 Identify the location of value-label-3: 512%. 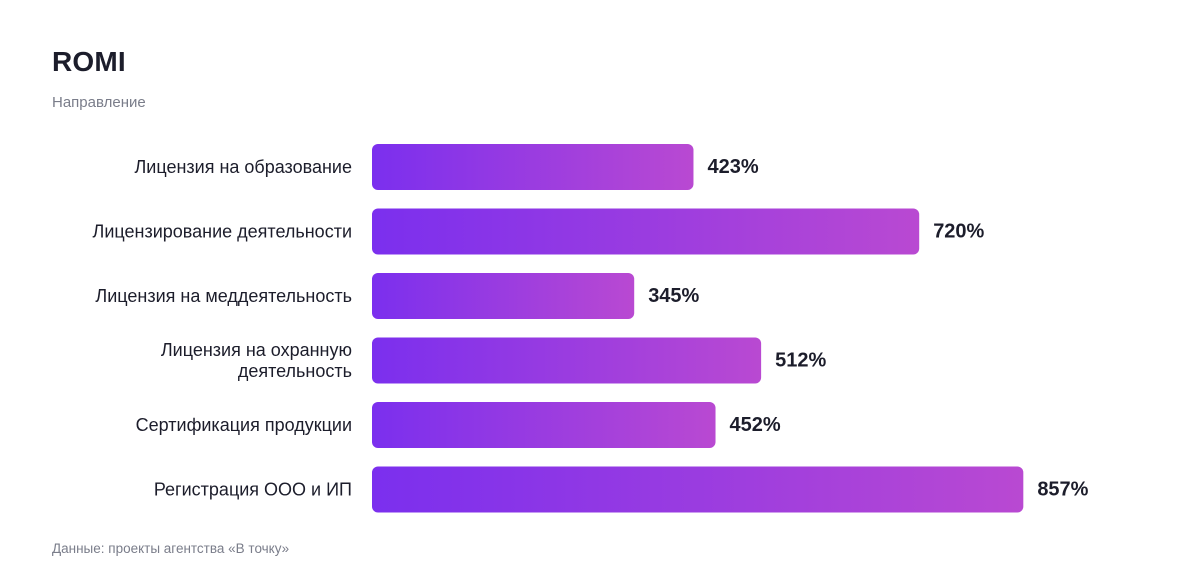
(800, 361).